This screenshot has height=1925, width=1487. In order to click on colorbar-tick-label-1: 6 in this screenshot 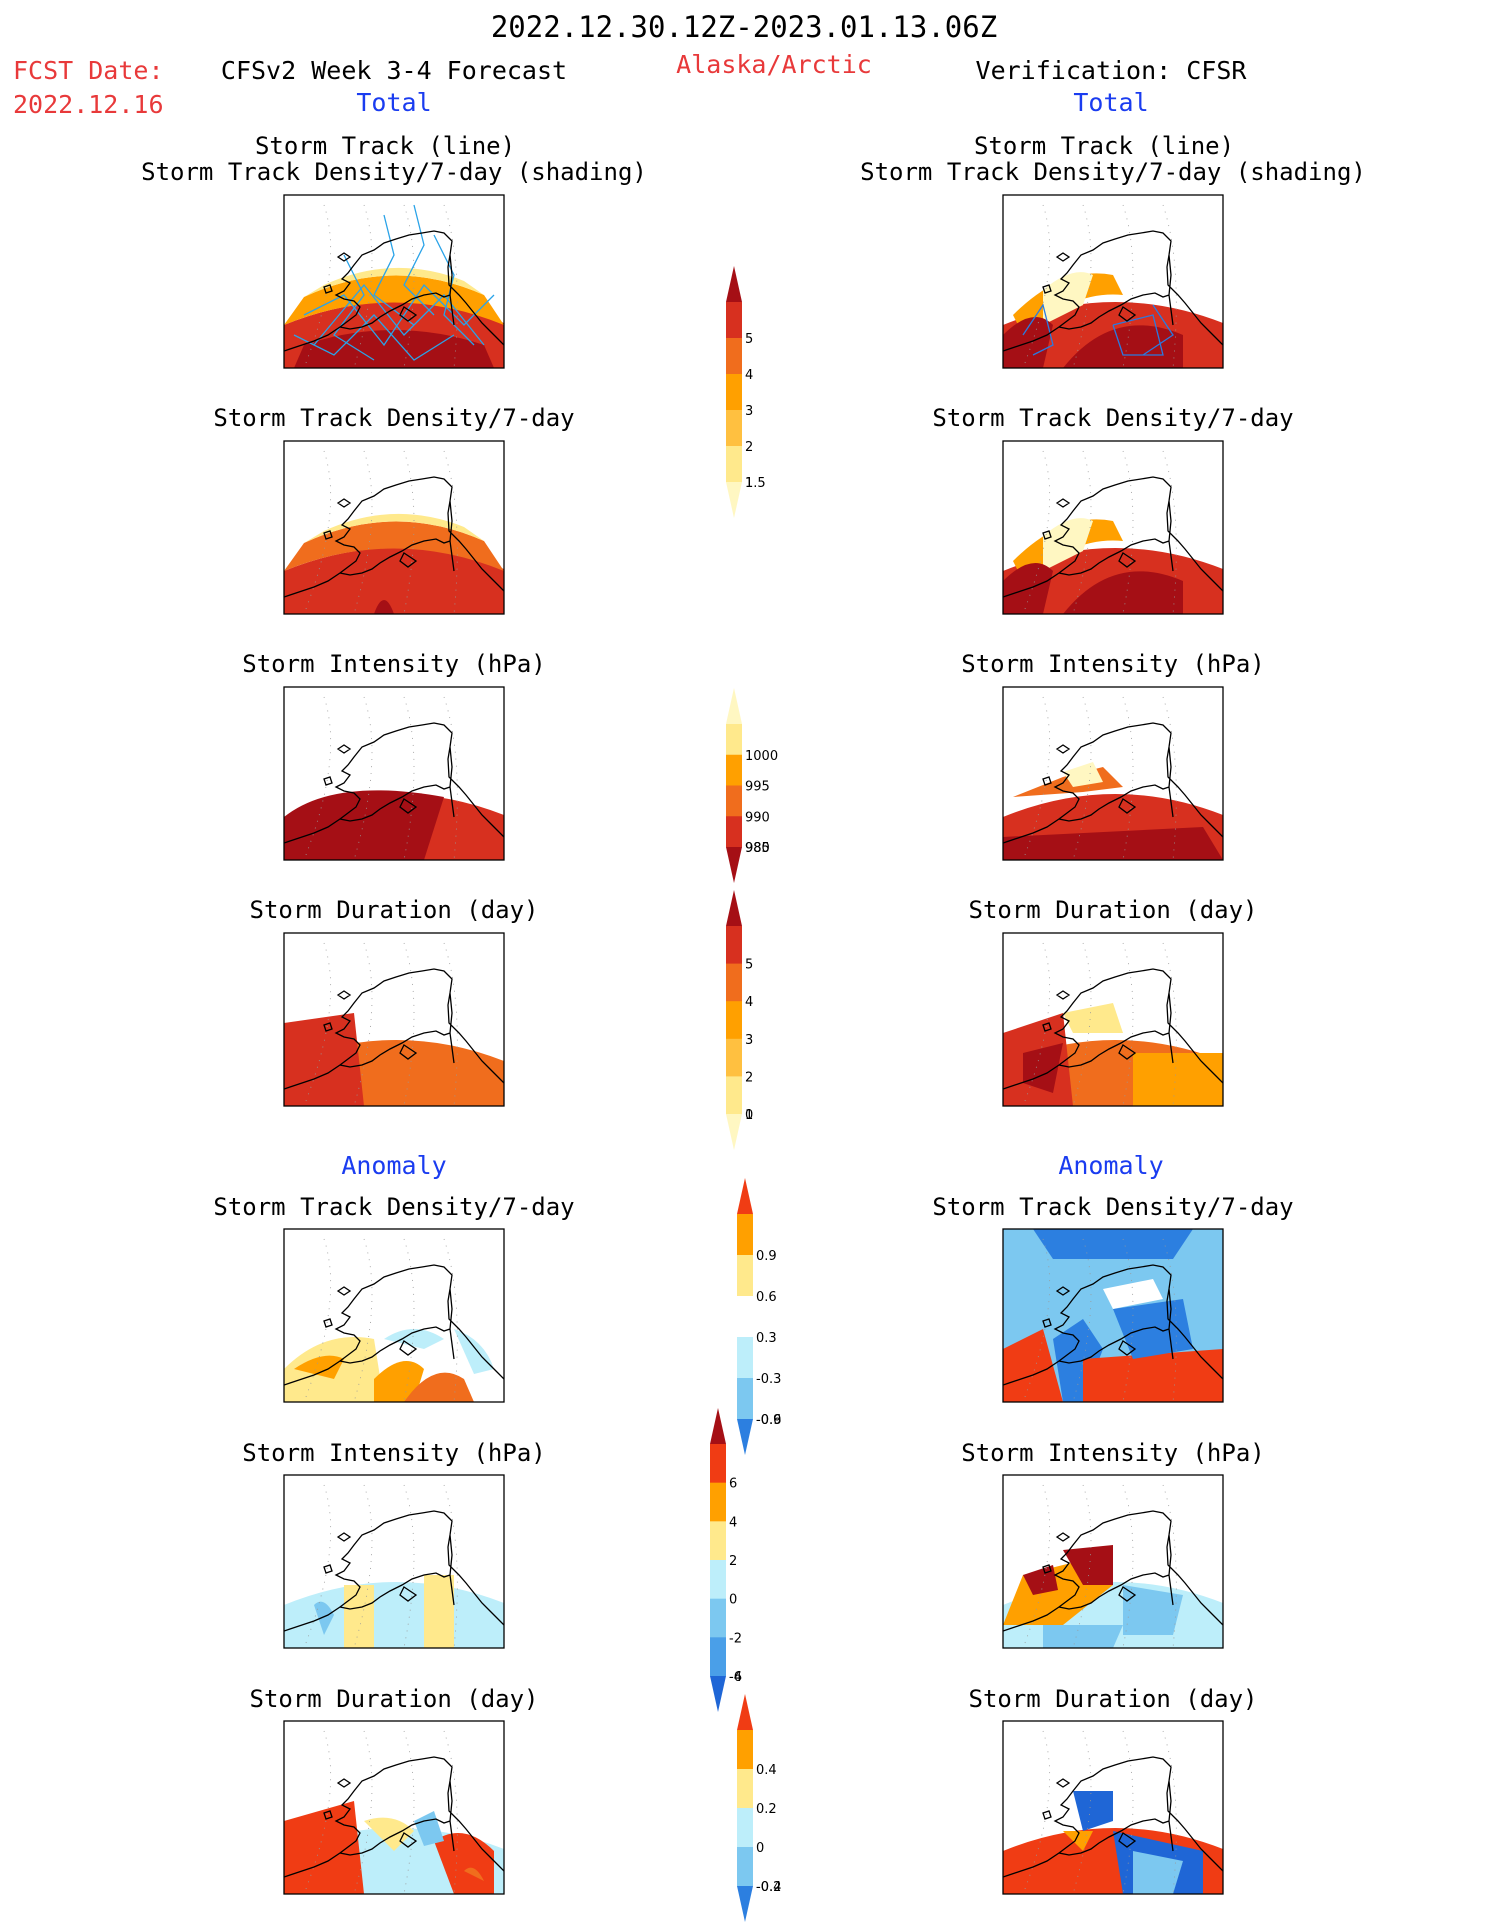, I will do `click(733, 1484)`.